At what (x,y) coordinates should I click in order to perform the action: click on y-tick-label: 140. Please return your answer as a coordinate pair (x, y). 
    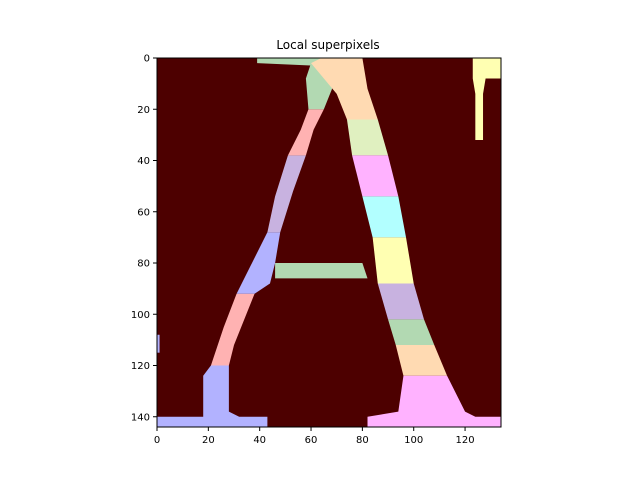
    Looking at the image, I should click on (140, 417).